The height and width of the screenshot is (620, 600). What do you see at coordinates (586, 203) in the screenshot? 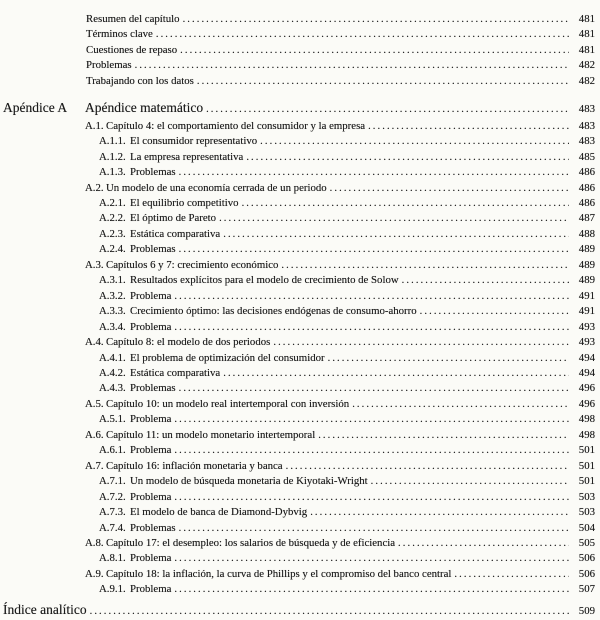
I see `page-number: 486` at bounding box center [586, 203].